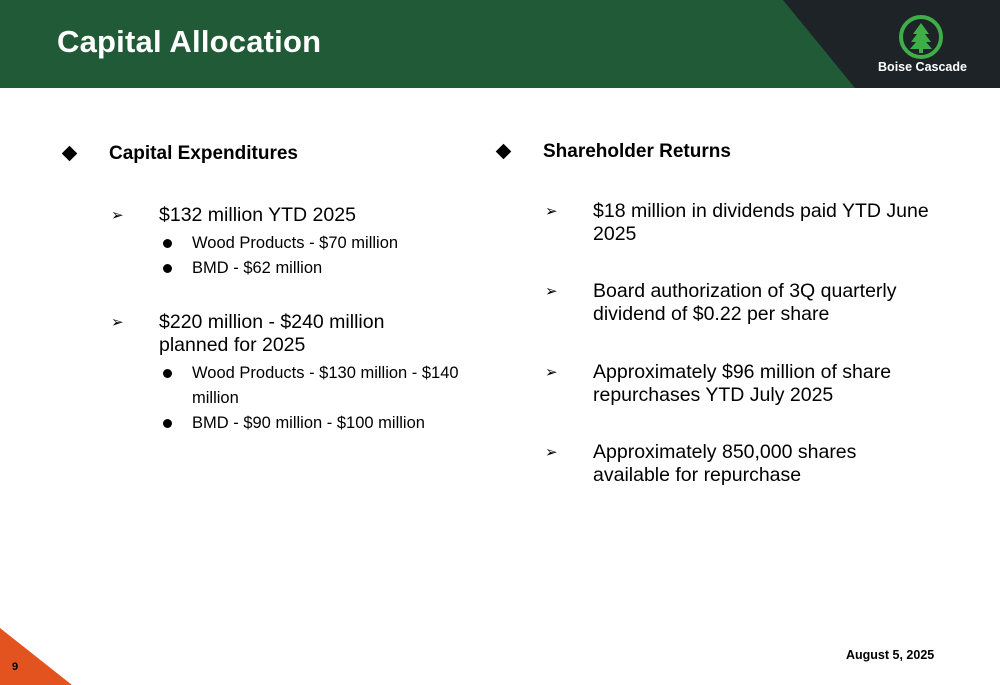 The height and width of the screenshot is (685, 1000). Describe the element at coordinates (257, 215) in the screenshot. I see `item-text: $132 million YTD 2025` at that location.